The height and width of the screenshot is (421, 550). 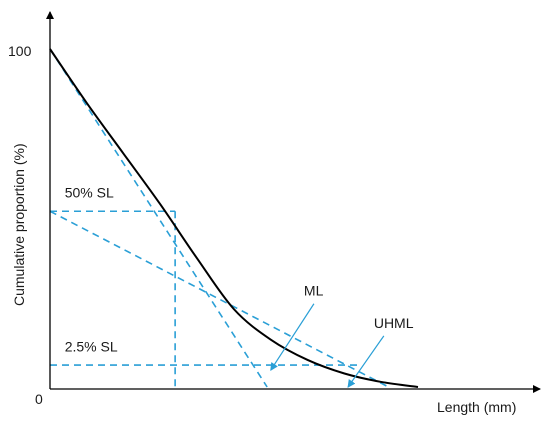 I want to click on annotation-label-0: 50% SL, so click(x=89, y=193).